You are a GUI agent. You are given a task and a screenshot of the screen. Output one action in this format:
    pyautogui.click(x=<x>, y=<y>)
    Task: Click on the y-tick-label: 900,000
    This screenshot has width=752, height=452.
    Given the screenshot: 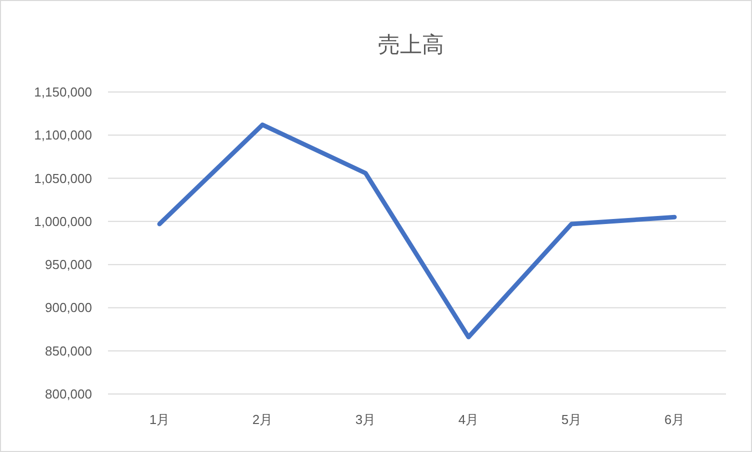 What is the action you would take?
    pyautogui.click(x=68, y=308)
    